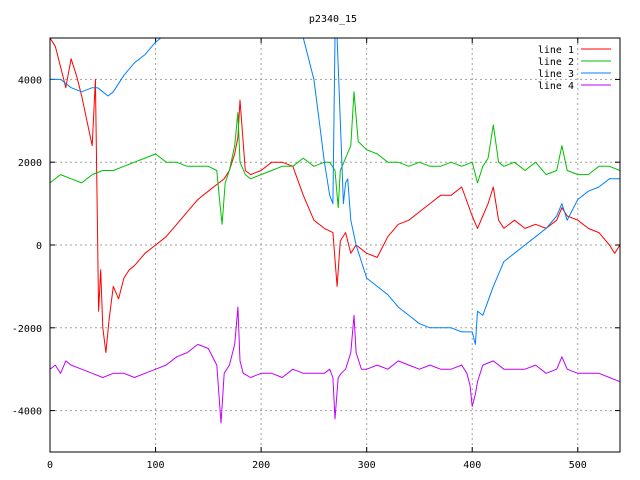 This screenshot has height=480, width=640. What do you see at coordinates (472, 465) in the screenshot?
I see `x-tick-label: 400` at bounding box center [472, 465].